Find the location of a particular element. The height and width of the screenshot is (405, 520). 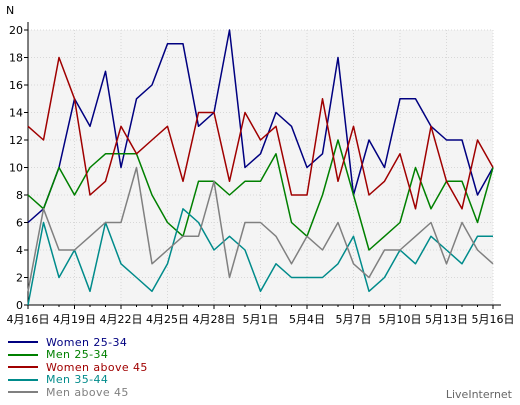

x-tick-label: 5月10日 is located at coordinates (400, 319).